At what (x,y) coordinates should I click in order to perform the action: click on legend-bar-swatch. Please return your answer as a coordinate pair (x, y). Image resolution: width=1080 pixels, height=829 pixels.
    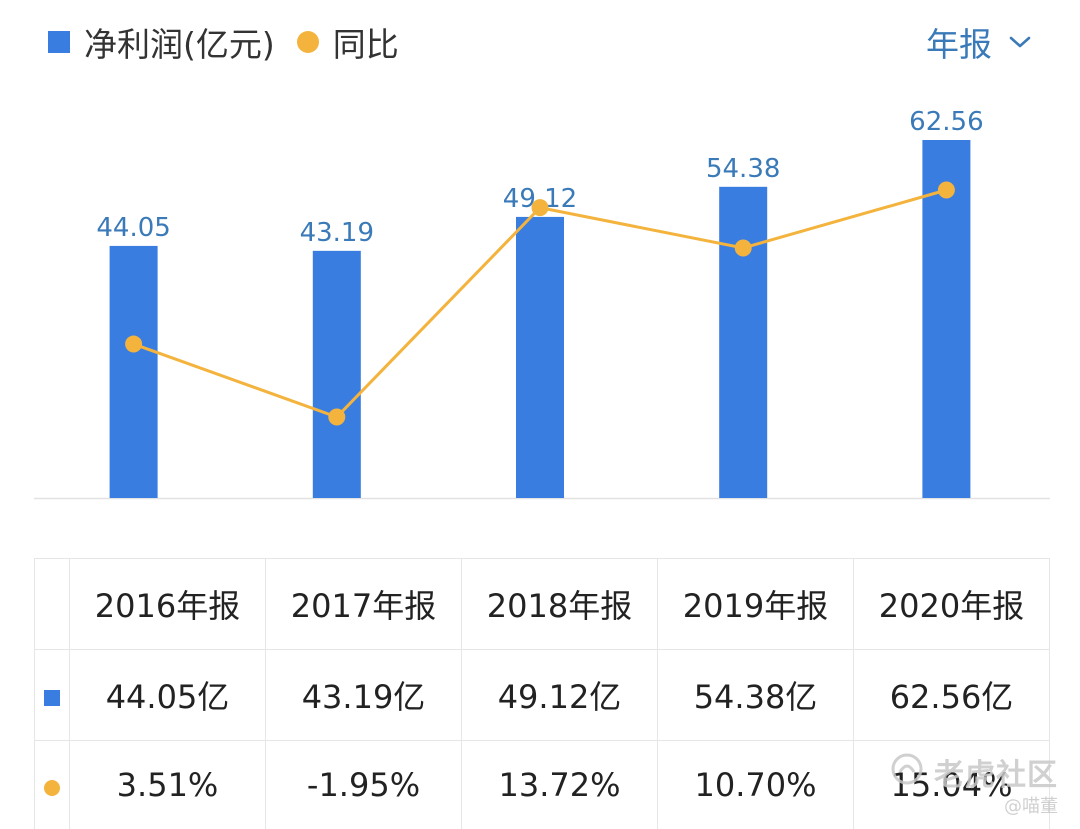
    Looking at the image, I should click on (59, 42).